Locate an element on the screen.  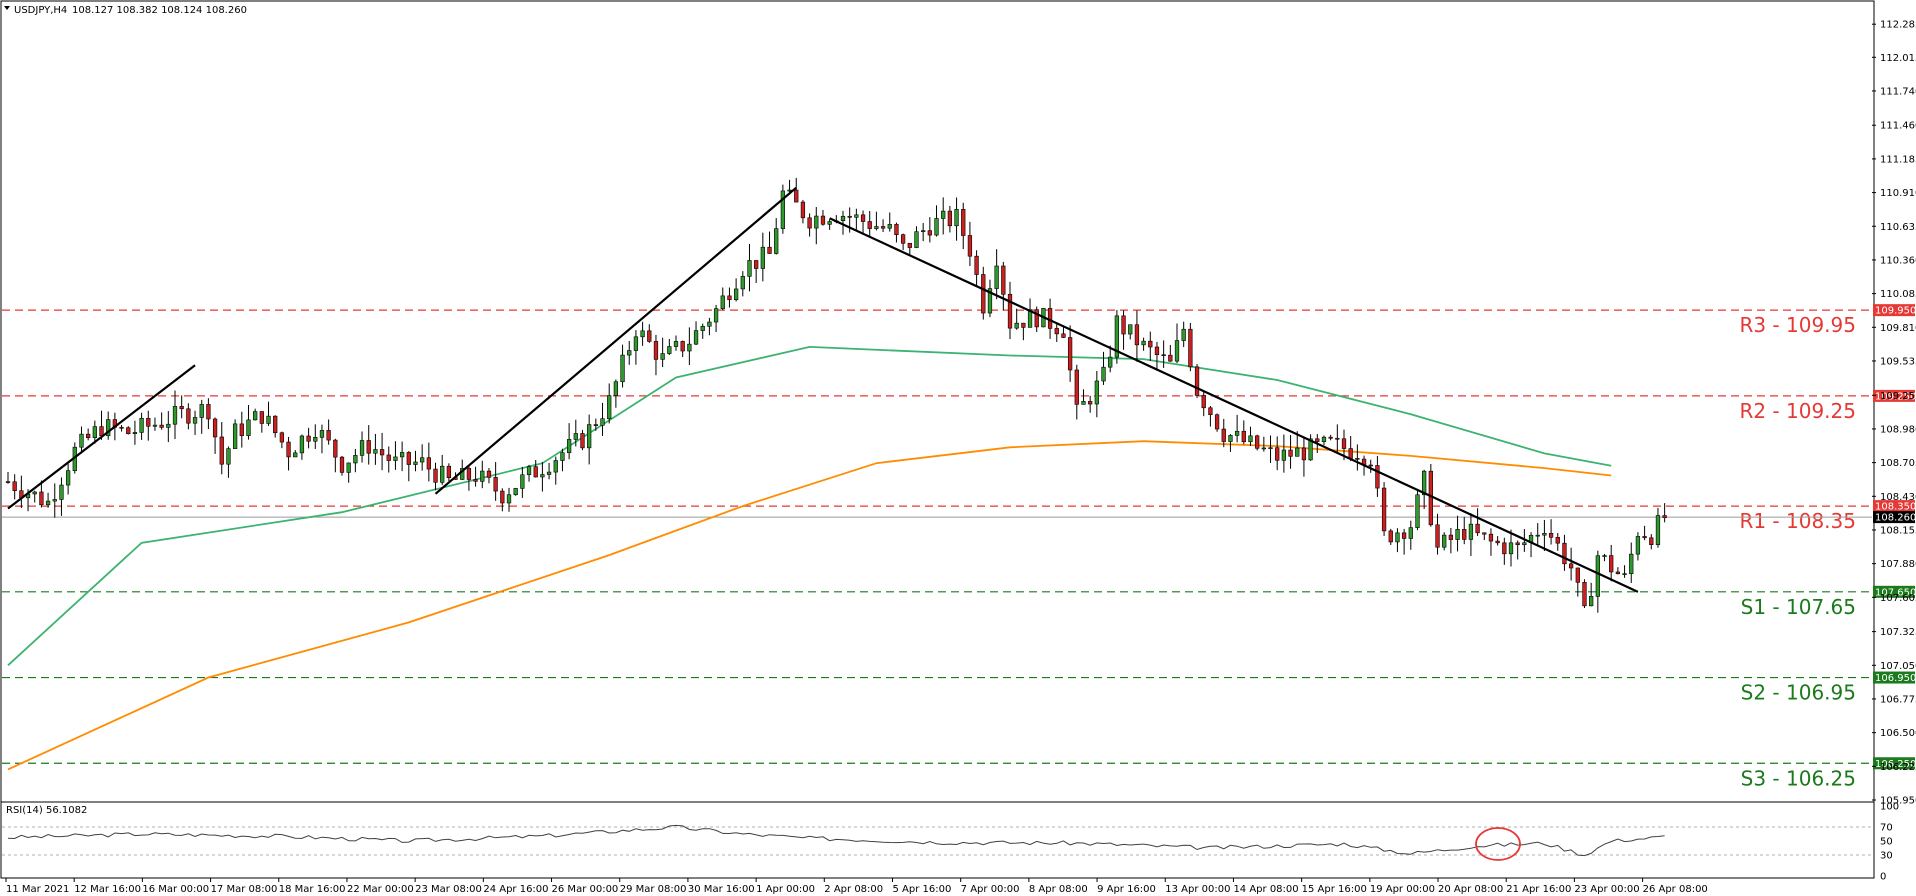
price-tick-label: 112.285 is located at coordinates (1898, 25).